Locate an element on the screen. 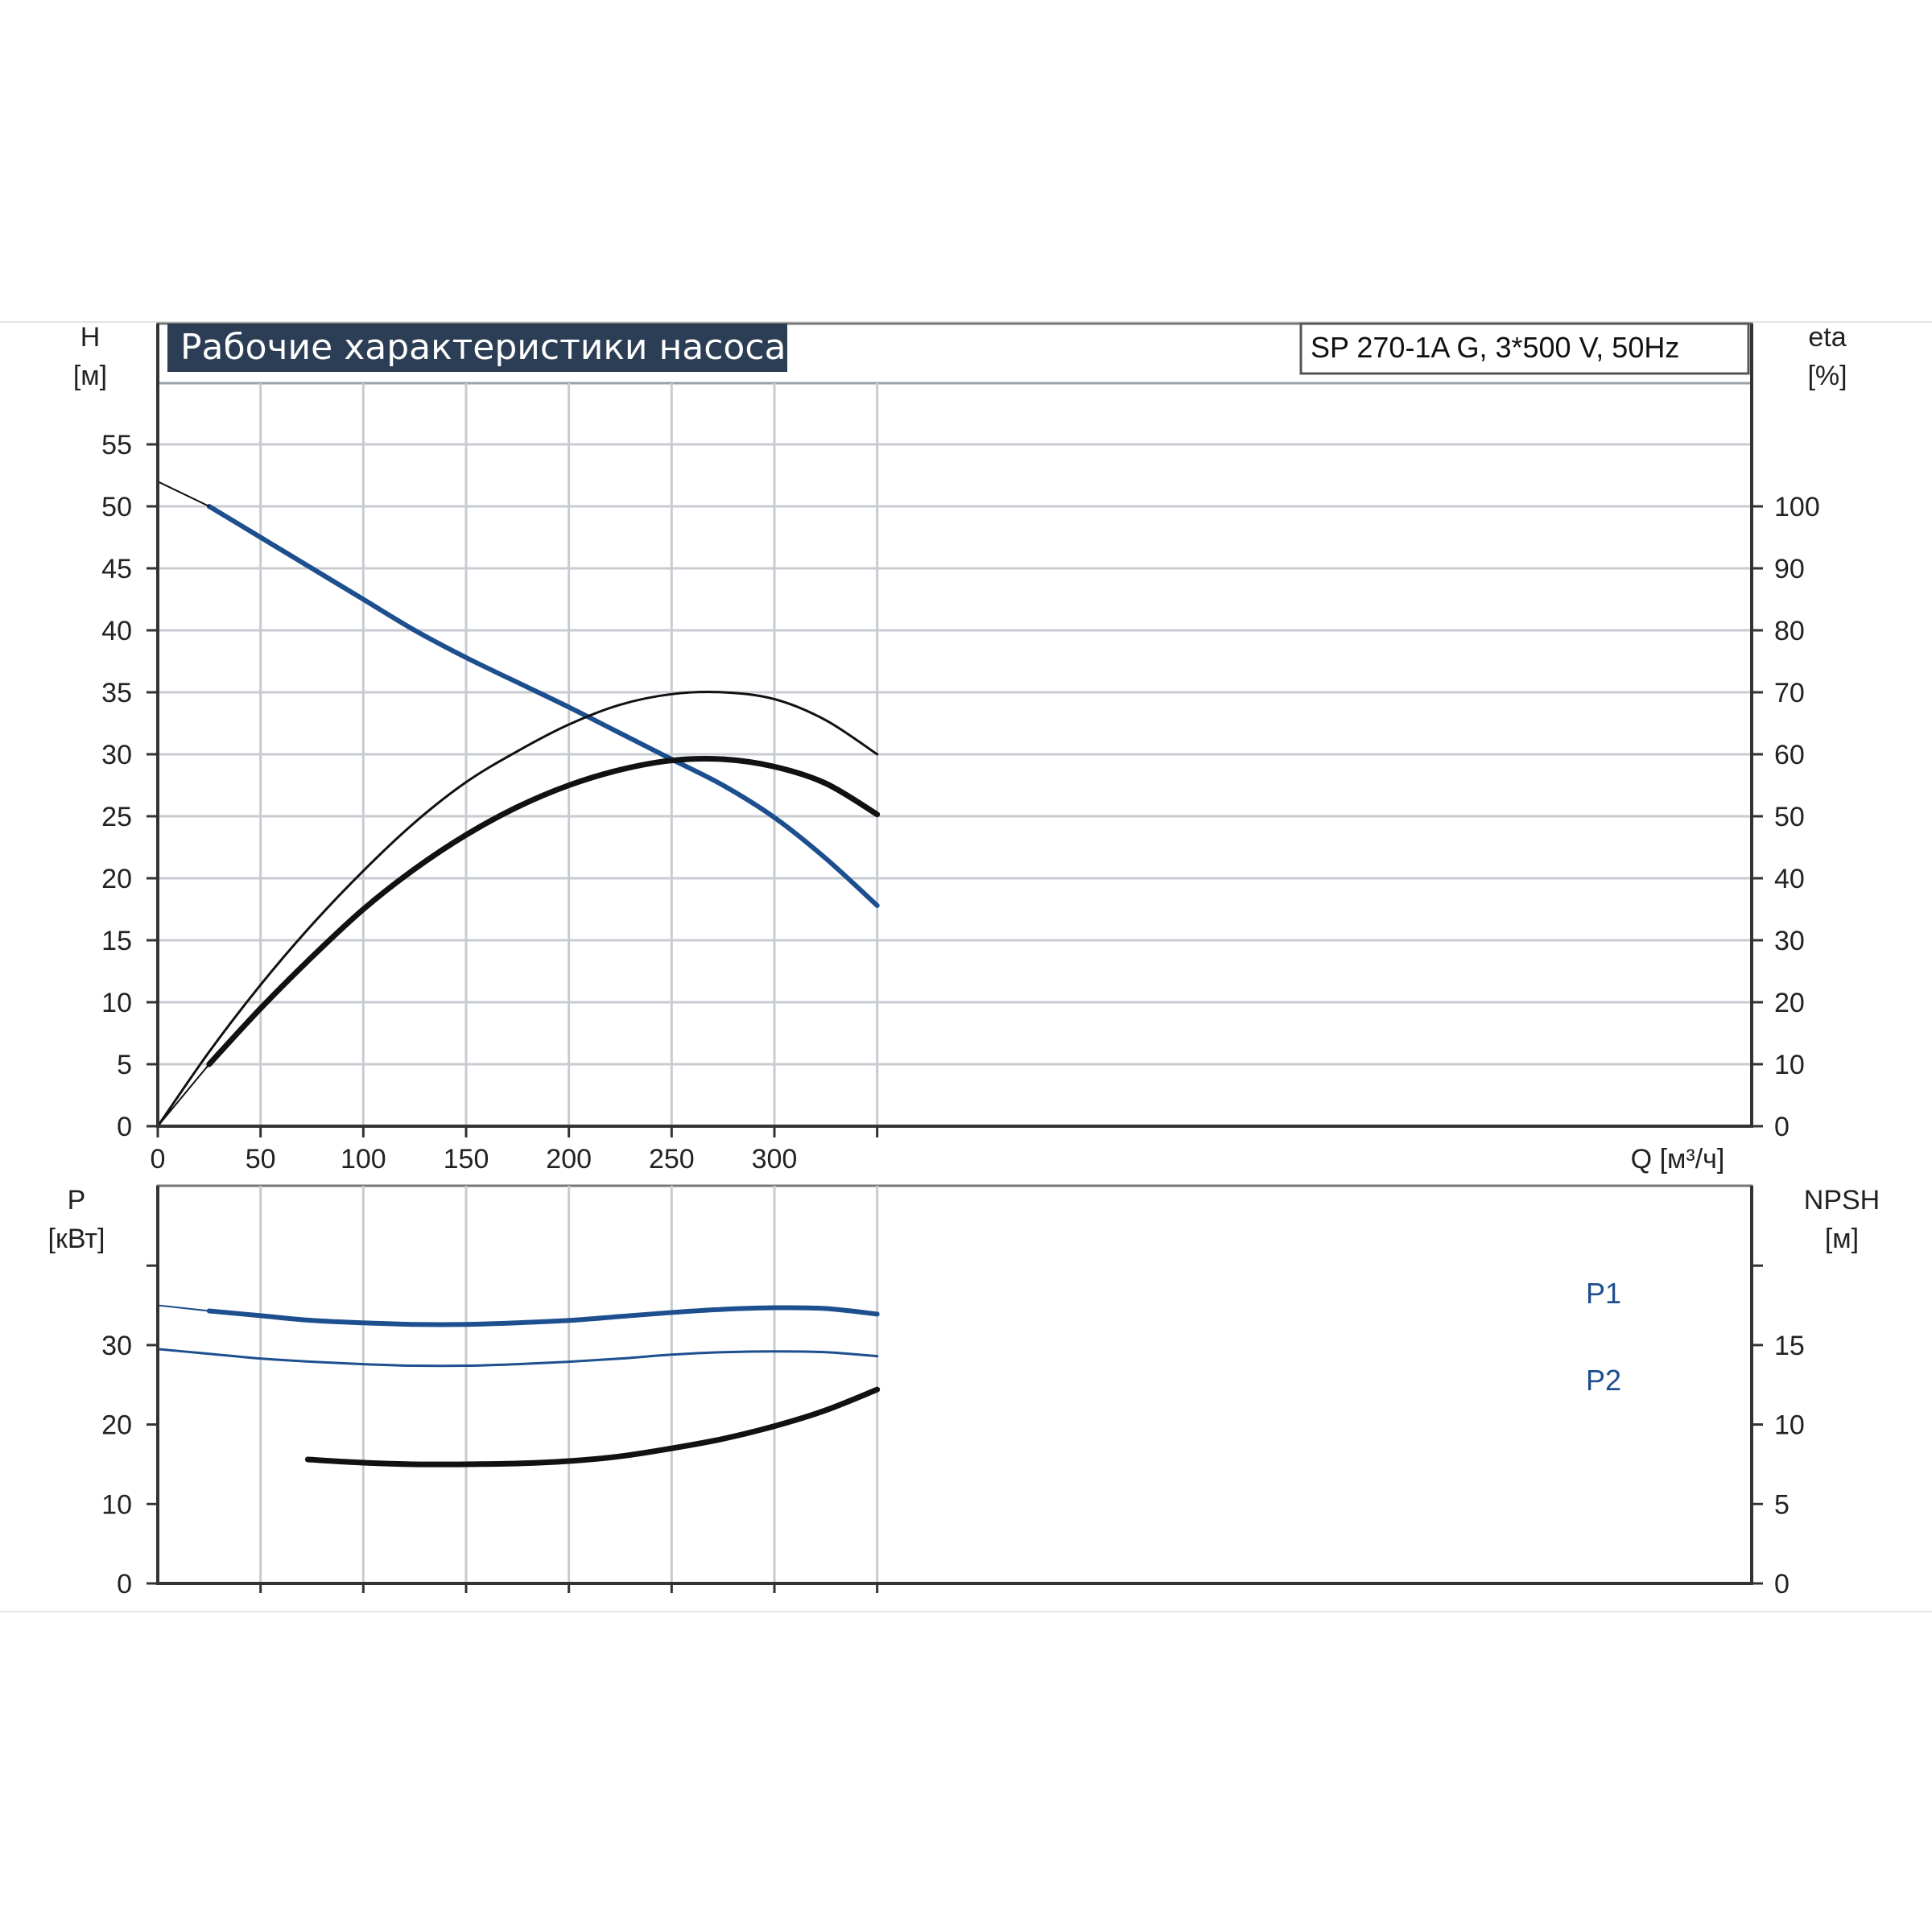 The height and width of the screenshot is (1932, 1932). top-left-tick-label: 50 is located at coordinates (116, 507).